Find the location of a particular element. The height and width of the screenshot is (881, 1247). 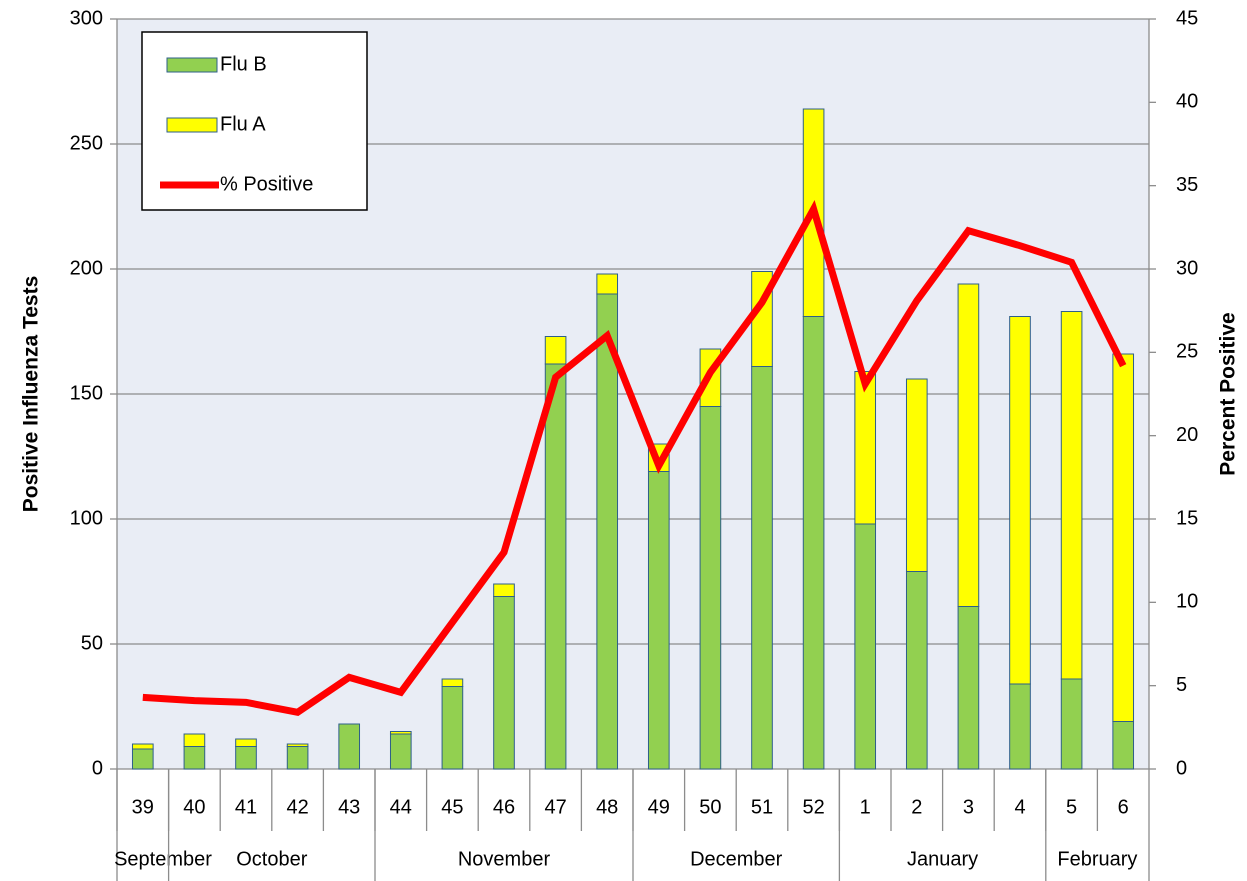

month-label: January is located at coordinates (942, 859).